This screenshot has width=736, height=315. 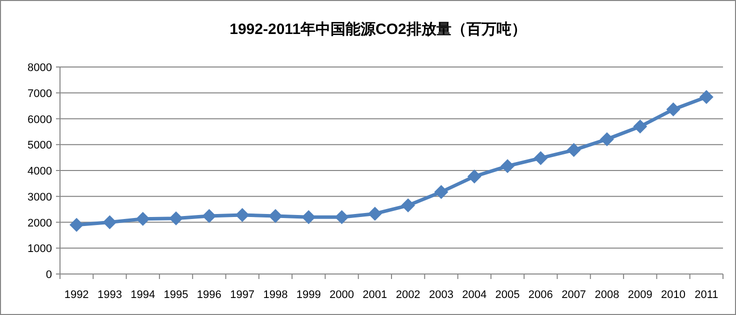 I want to click on x-tick-label: 2001, so click(x=375, y=295).